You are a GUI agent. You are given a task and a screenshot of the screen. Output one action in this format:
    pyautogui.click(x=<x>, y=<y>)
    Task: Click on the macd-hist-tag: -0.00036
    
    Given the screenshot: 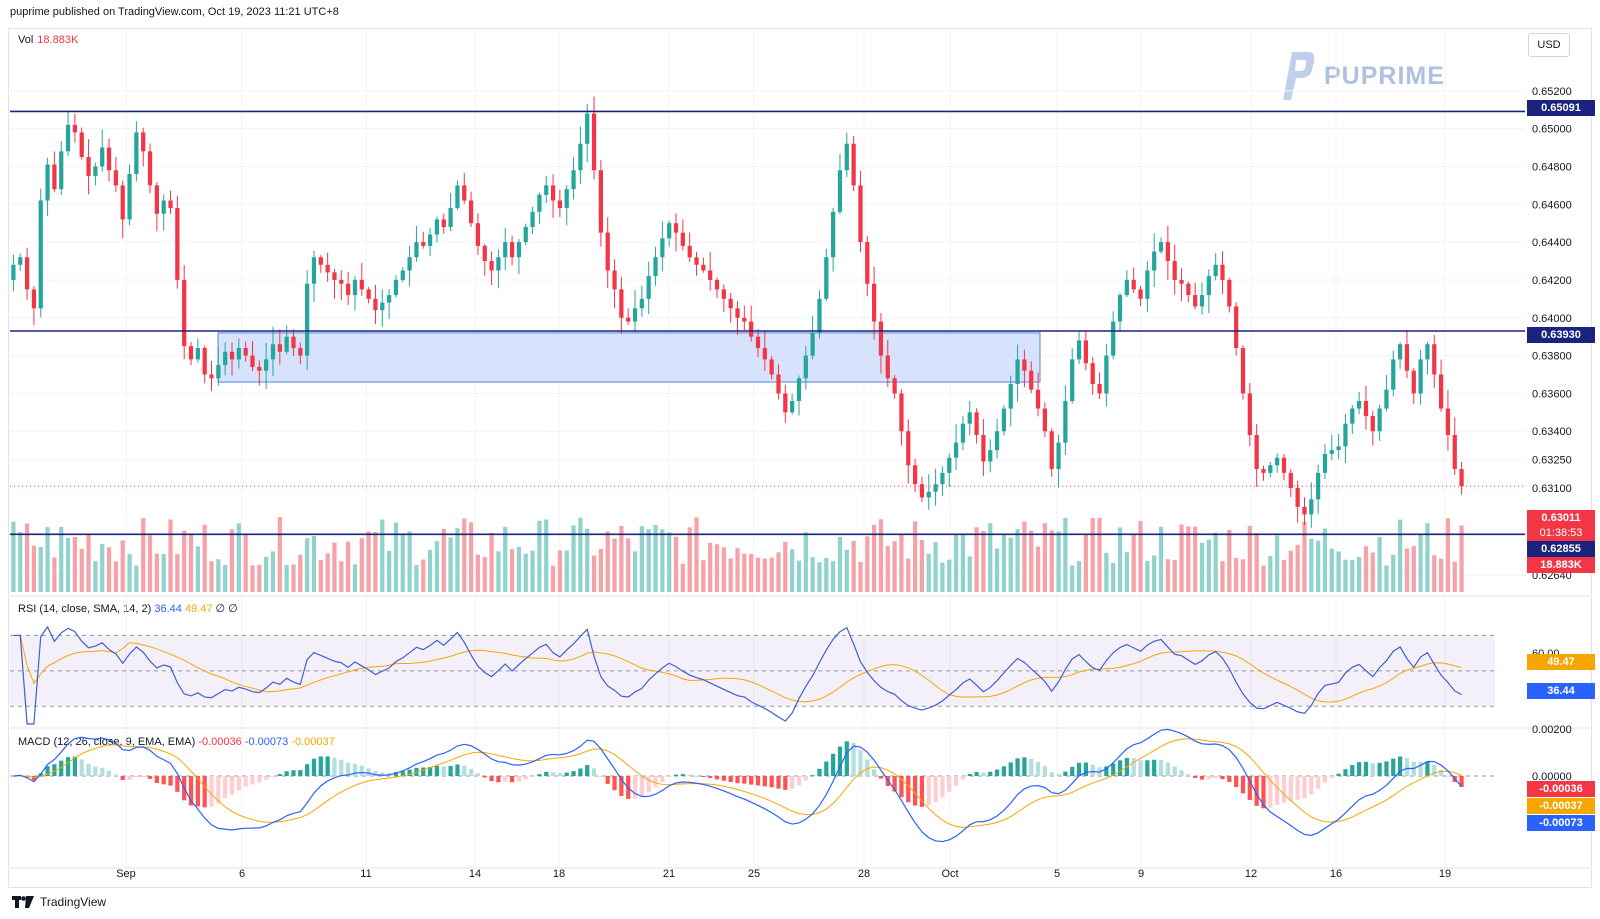 What is the action you would take?
    pyautogui.click(x=1561, y=789)
    